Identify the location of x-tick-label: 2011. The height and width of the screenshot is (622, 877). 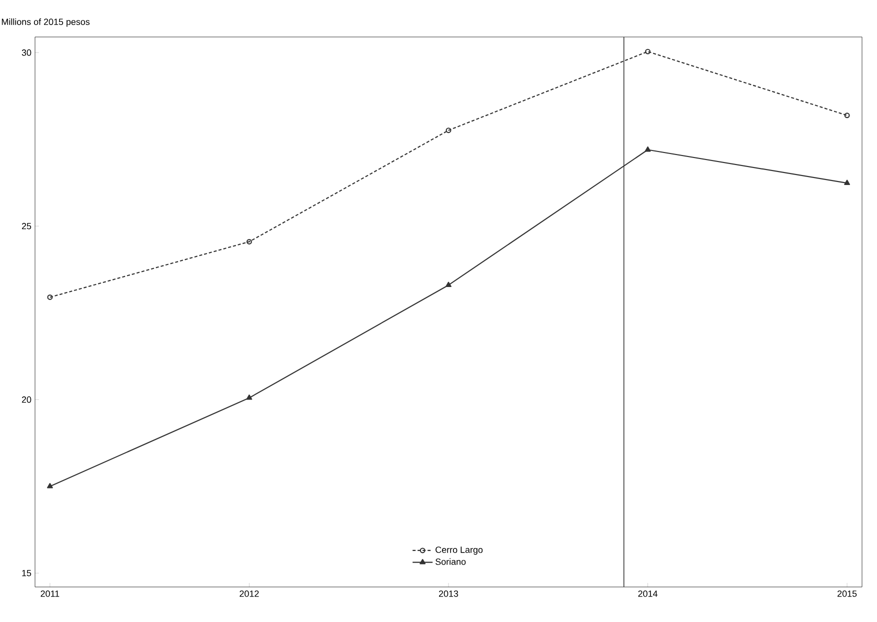
(50, 593).